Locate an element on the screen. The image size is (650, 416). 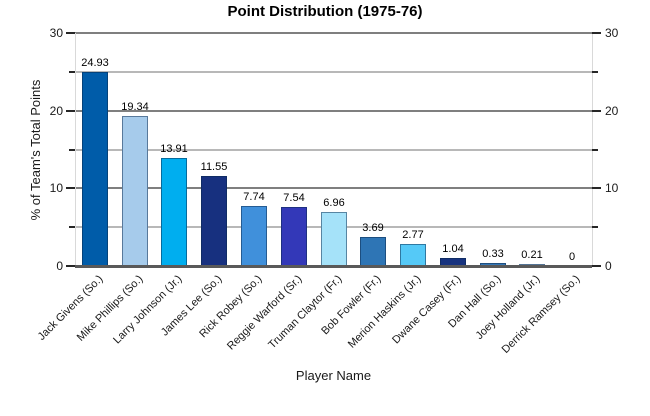
bar-value-label: 24.93 is located at coordinates (95, 63).